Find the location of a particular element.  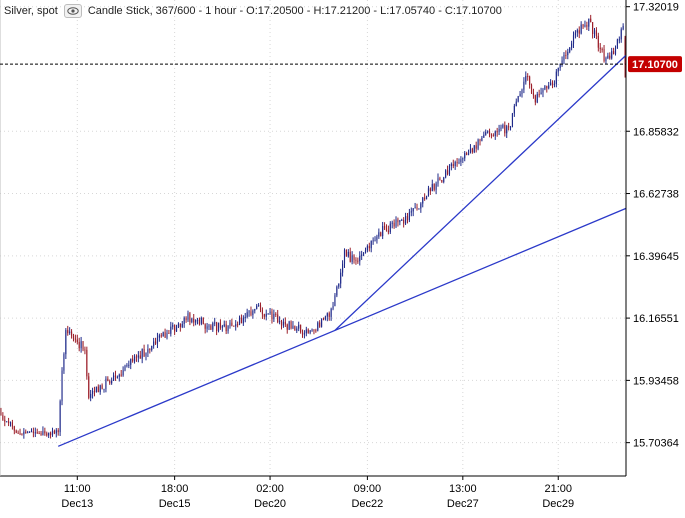

y-tick-label: 15.93458 is located at coordinates (656, 381).